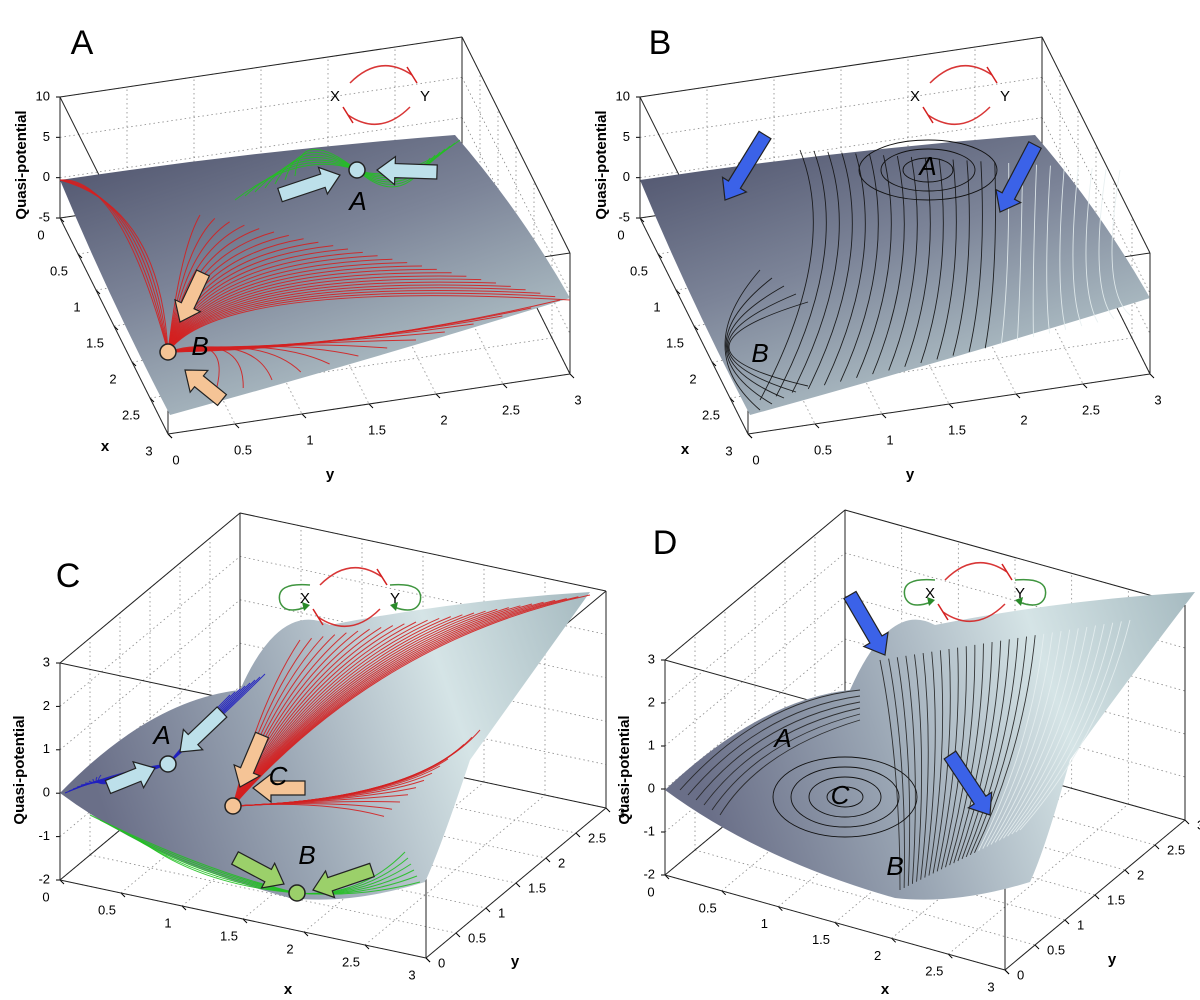 The width and height of the screenshot is (1200, 1000). What do you see at coordinates (759, 353) in the screenshot?
I see `state-label: B` at bounding box center [759, 353].